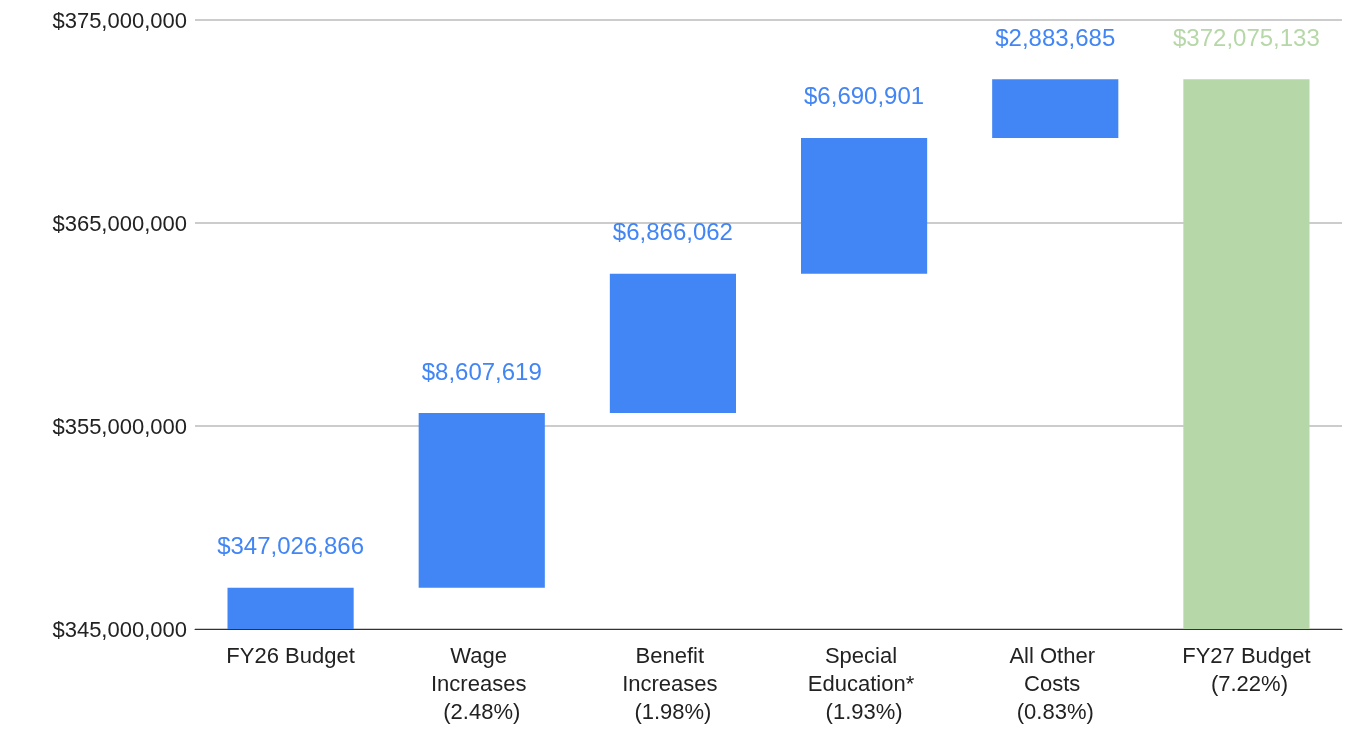 This screenshot has width=1354, height=734. What do you see at coordinates (119, 426) in the screenshot?
I see `y-tick-label: $355,000,000` at bounding box center [119, 426].